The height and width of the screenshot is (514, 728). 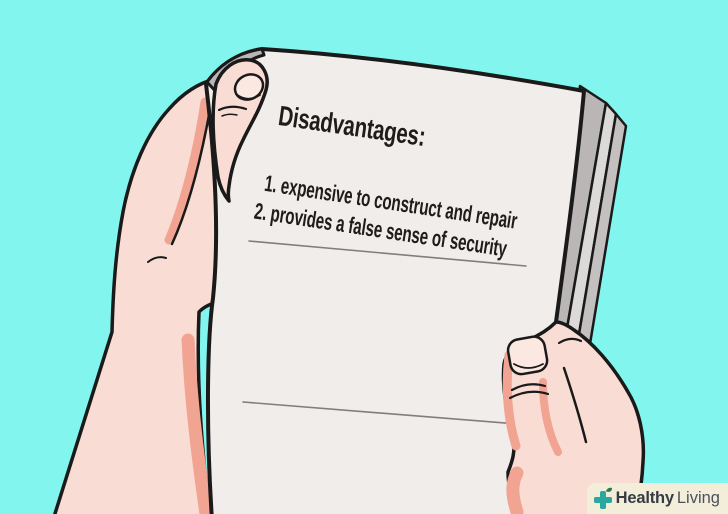 I want to click on healthy-living-badge: Healthy Living, so click(x=657, y=498).